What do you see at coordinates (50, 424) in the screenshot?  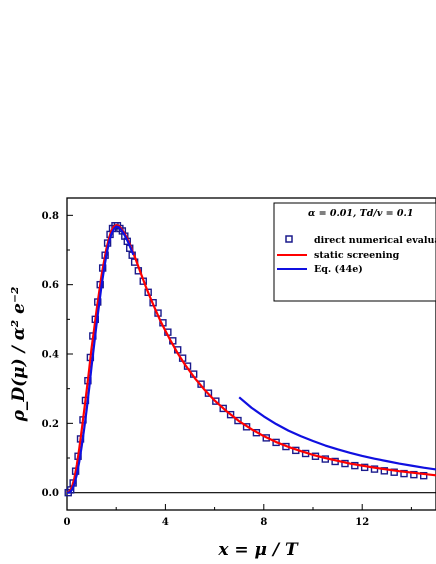 I see `y-tick-label: 0.2` at bounding box center [50, 424].